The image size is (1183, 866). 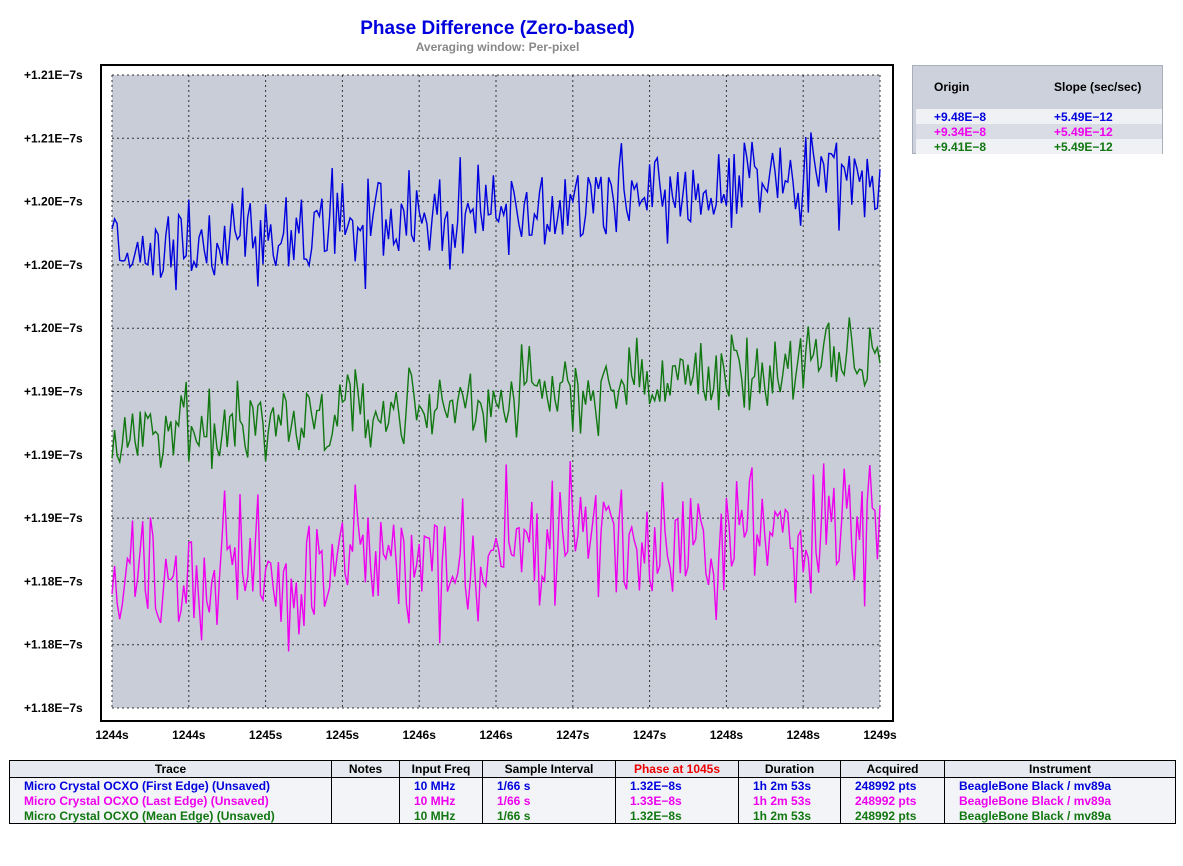 What do you see at coordinates (1098, 87) in the screenshot?
I see `slope-header: Slope (sec/sec)` at bounding box center [1098, 87].